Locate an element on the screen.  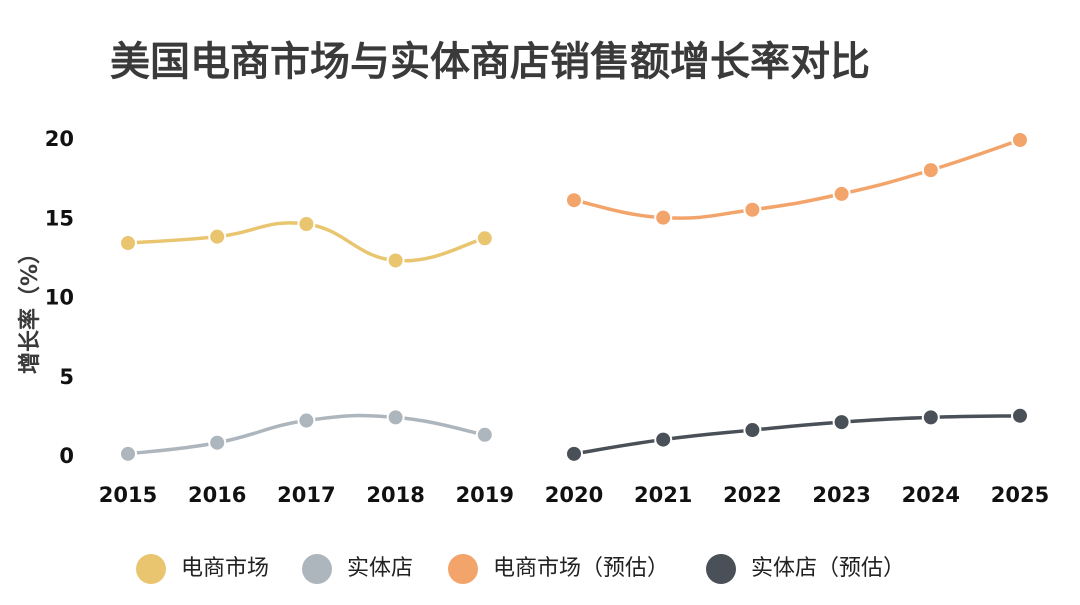
y-tick-label: 5 is located at coordinates (66, 377).